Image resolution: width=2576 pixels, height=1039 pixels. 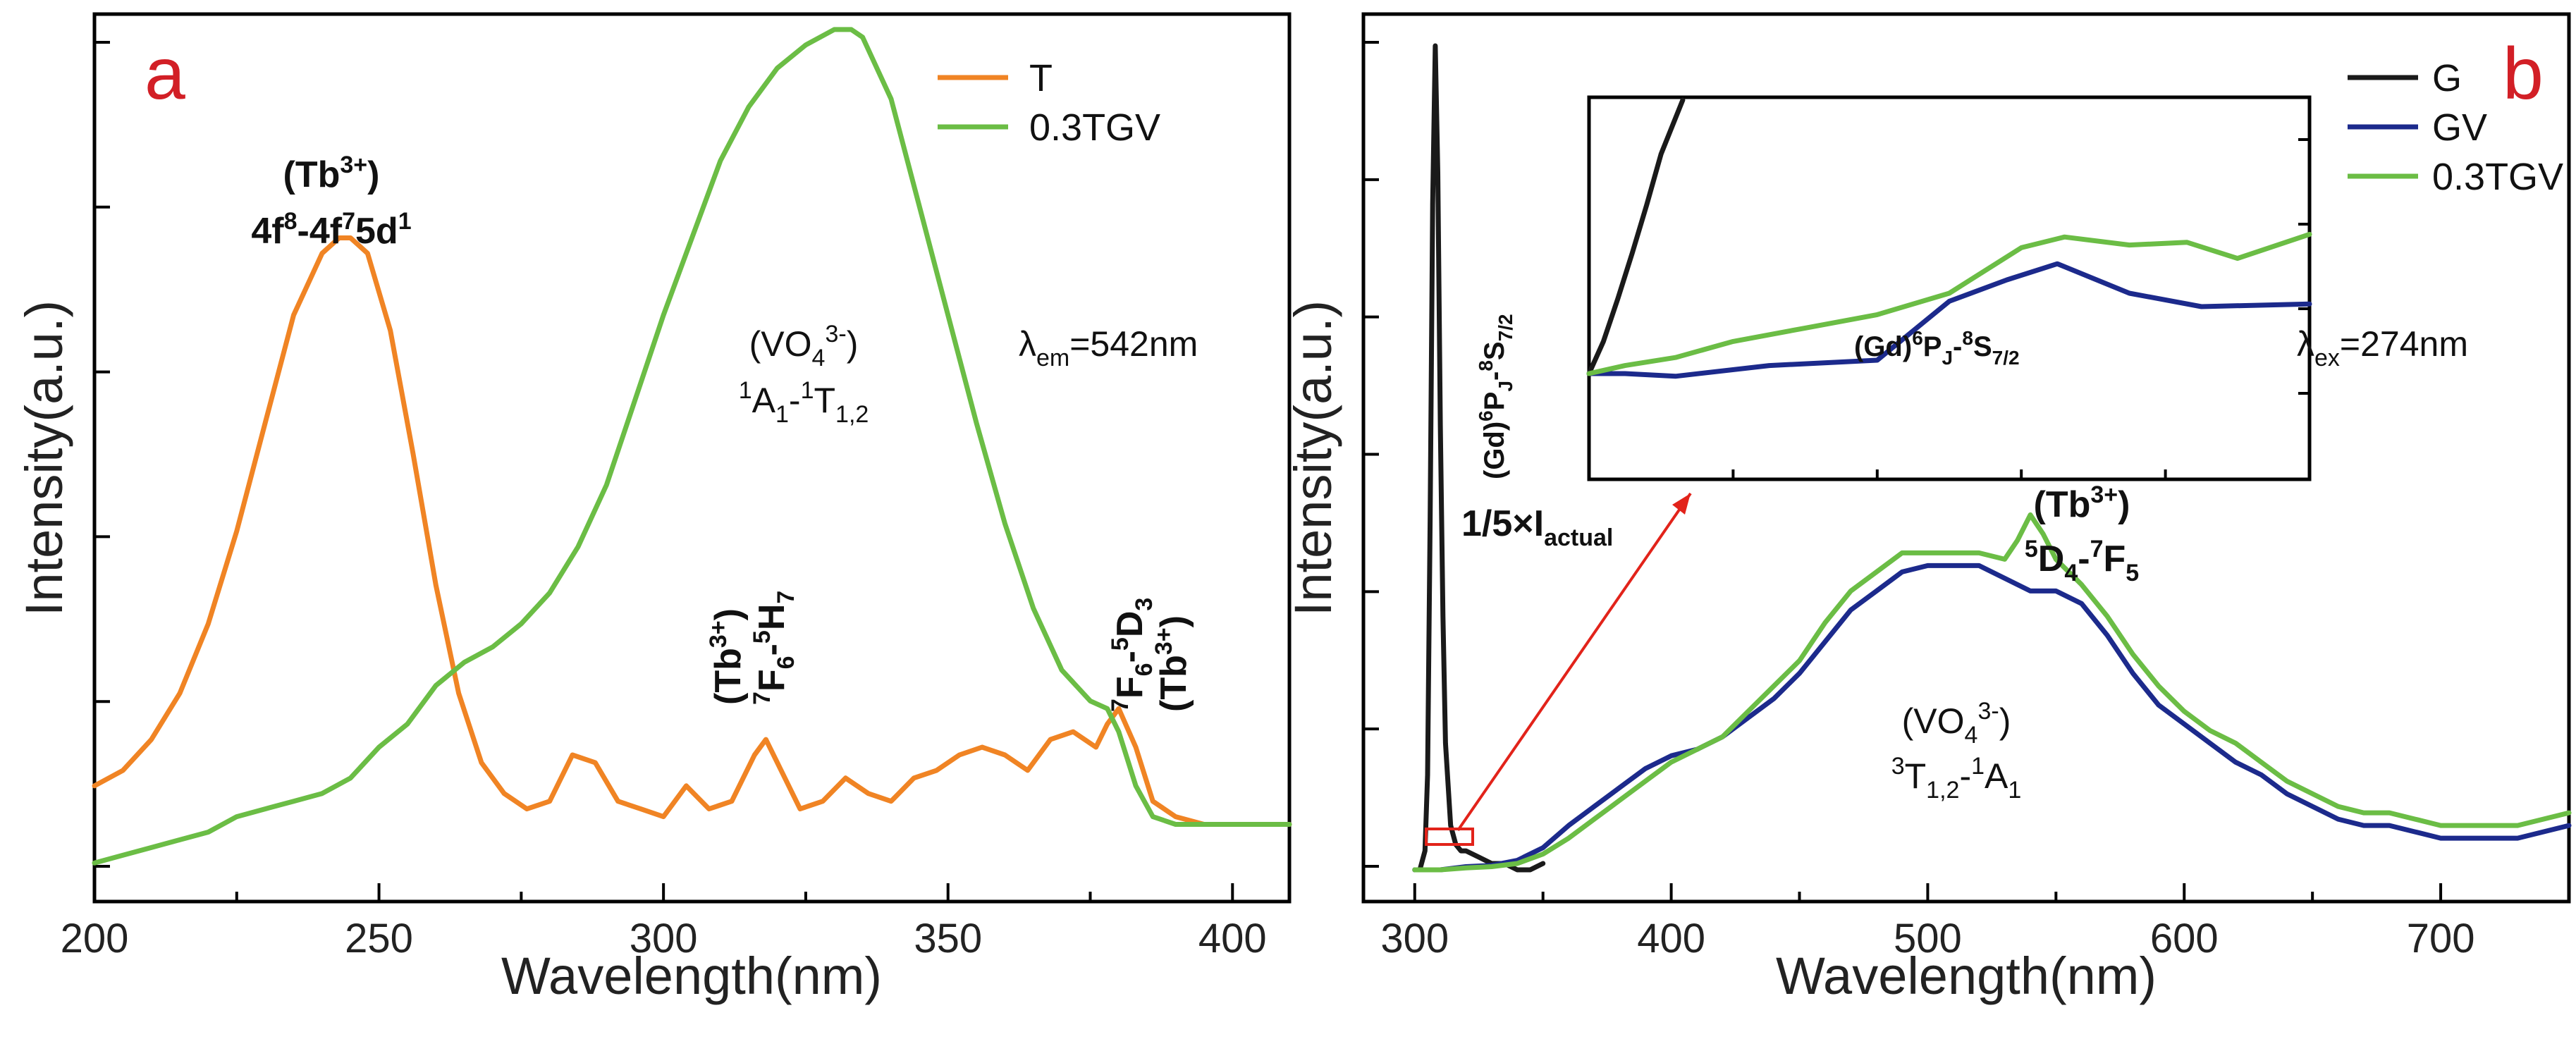 What do you see at coordinates (331, 173) in the screenshot?
I see `annotation-tb-4f-species: (Tb3+)` at bounding box center [331, 173].